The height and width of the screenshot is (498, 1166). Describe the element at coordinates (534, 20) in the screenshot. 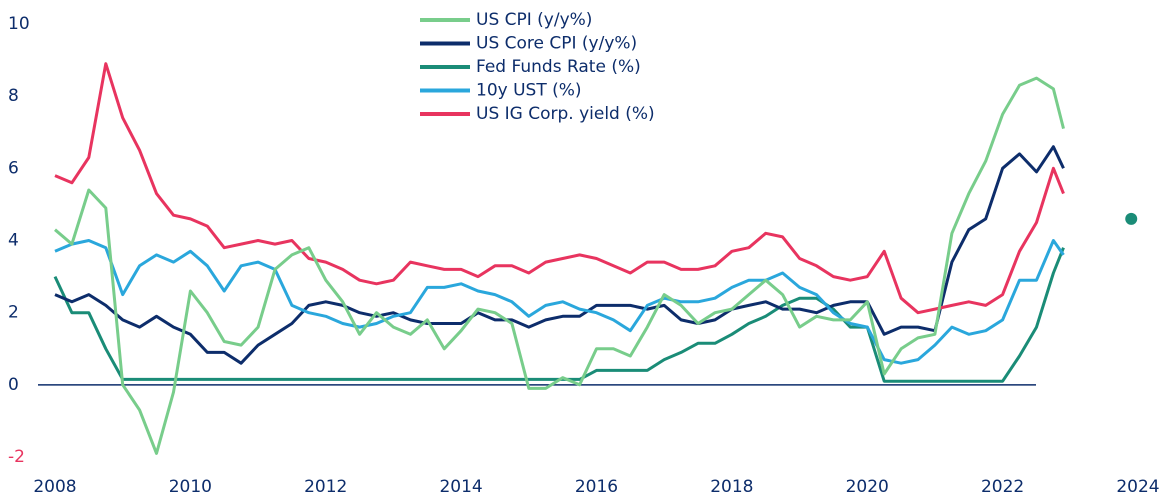

I see `legend-label: US CPI (y/y%)` at that location.